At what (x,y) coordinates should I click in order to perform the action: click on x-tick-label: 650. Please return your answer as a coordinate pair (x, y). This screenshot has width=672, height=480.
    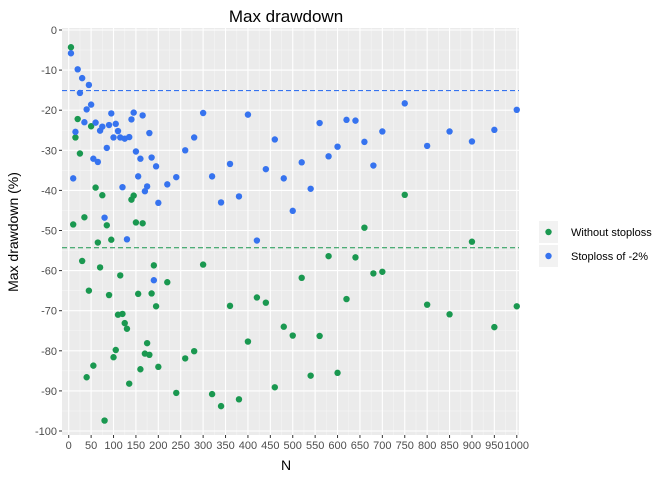
    Looking at the image, I should click on (360, 446).